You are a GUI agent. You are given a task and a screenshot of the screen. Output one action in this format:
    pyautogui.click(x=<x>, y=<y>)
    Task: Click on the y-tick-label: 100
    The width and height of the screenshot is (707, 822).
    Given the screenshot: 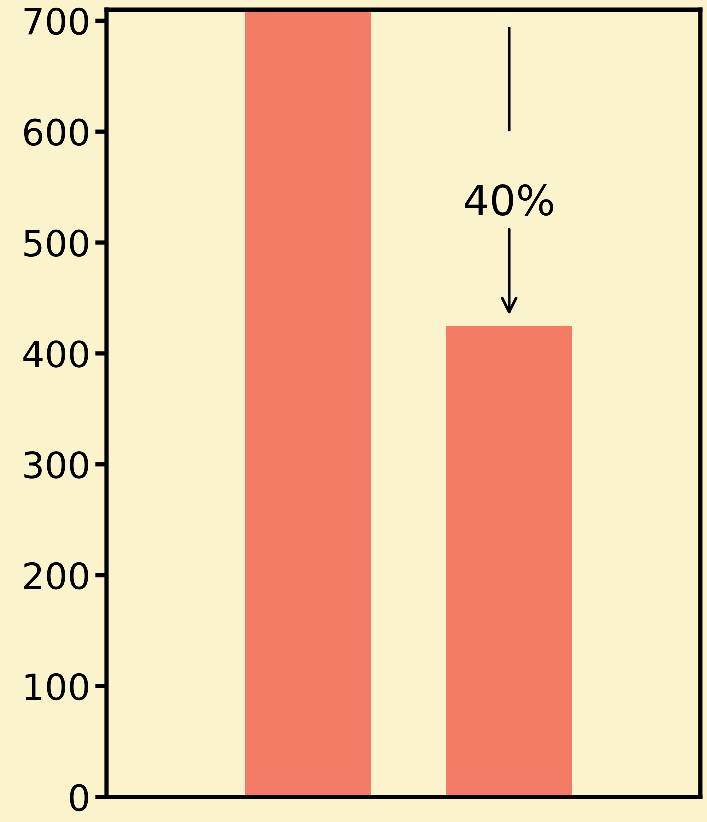 What is the action you would take?
    pyautogui.click(x=57, y=687)
    